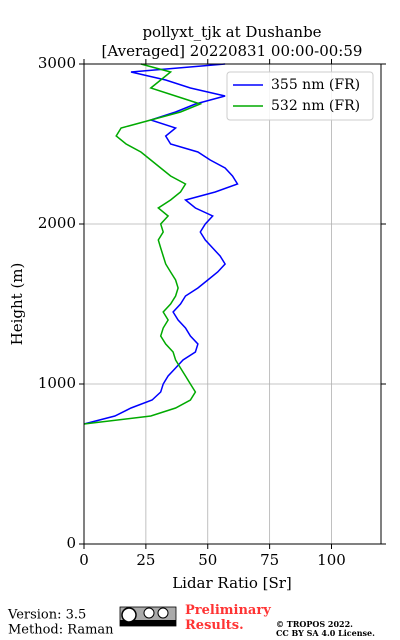  I want to click on legend-label: 355 nm (FR), so click(315, 85).